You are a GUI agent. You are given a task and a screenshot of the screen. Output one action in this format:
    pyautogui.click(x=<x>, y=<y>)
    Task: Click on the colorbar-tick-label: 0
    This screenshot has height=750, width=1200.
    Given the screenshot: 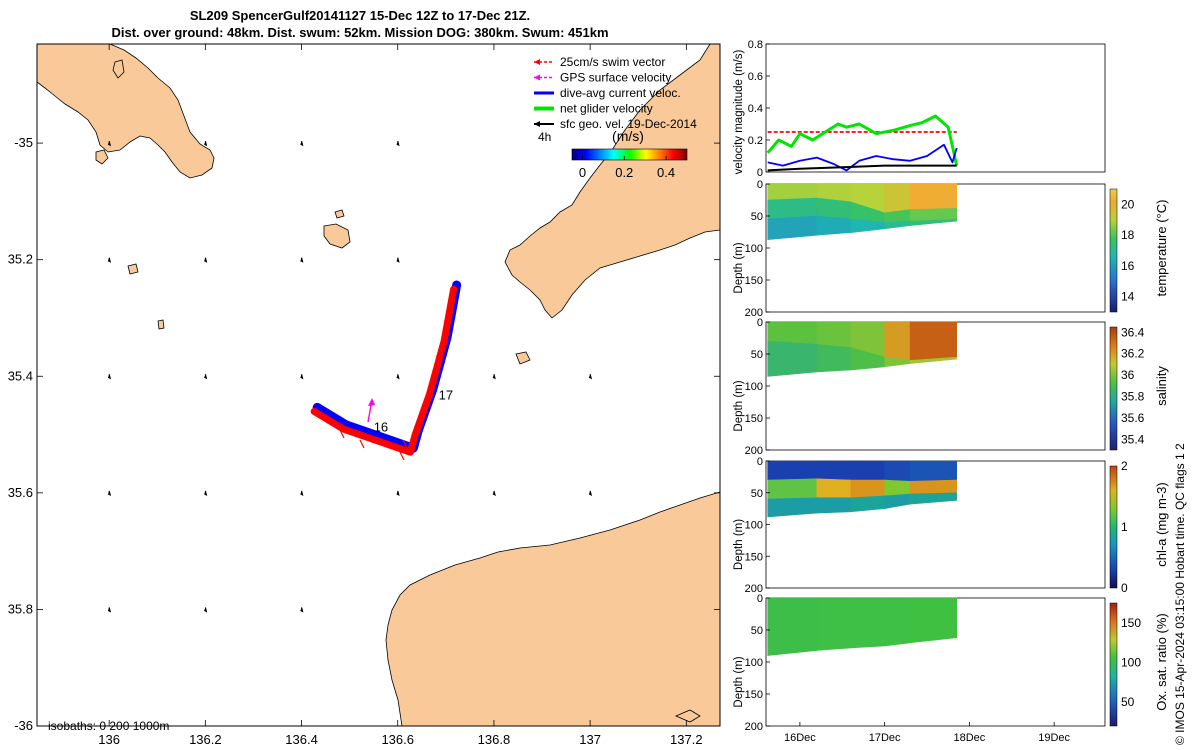 What is the action you would take?
    pyautogui.click(x=582, y=172)
    